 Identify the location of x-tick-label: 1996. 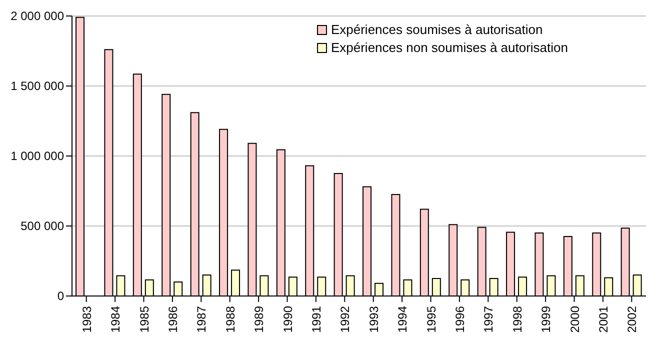
(459, 319).